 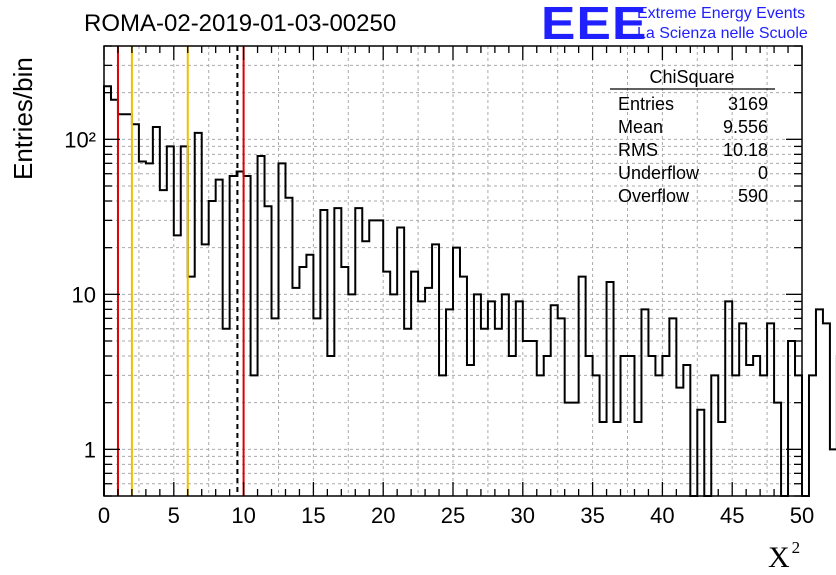 I want to click on x-tick-label: 5, so click(x=174, y=515).